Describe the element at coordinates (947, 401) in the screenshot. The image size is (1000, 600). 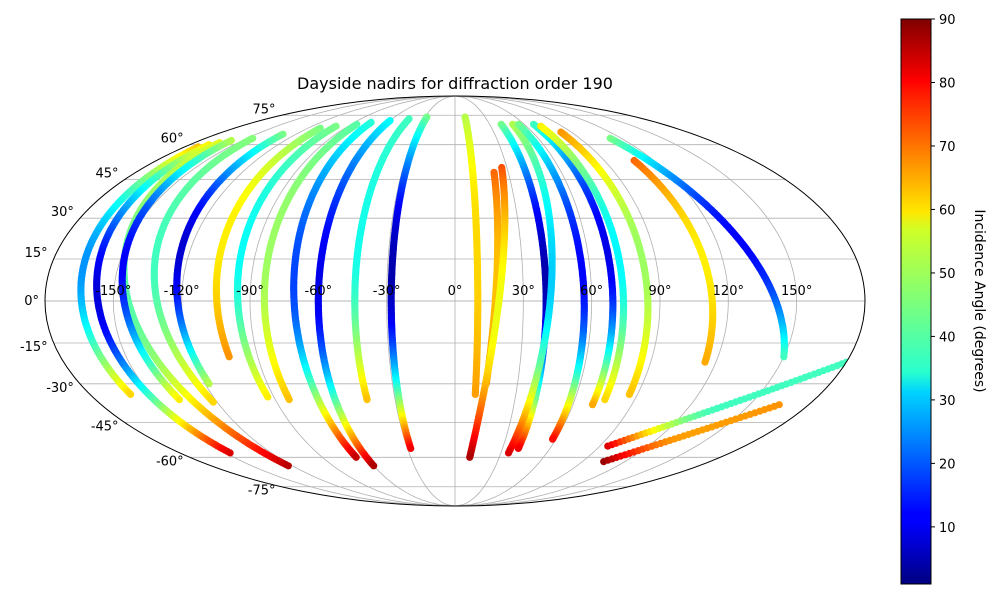
I see `colorbar-tick-label: 30` at that location.